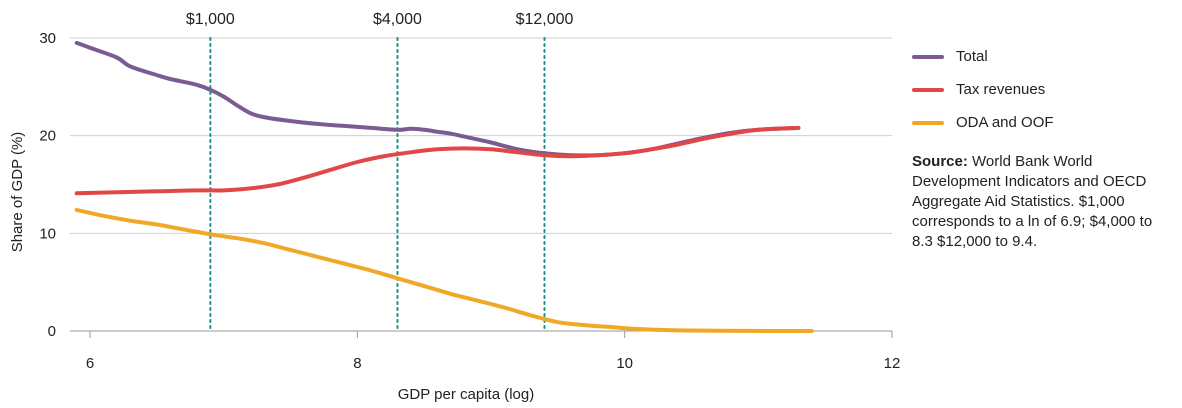  Describe the element at coordinates (17, 192) in the screenshot. I see `y-axis-title: Share of GDP (%)` at that location.